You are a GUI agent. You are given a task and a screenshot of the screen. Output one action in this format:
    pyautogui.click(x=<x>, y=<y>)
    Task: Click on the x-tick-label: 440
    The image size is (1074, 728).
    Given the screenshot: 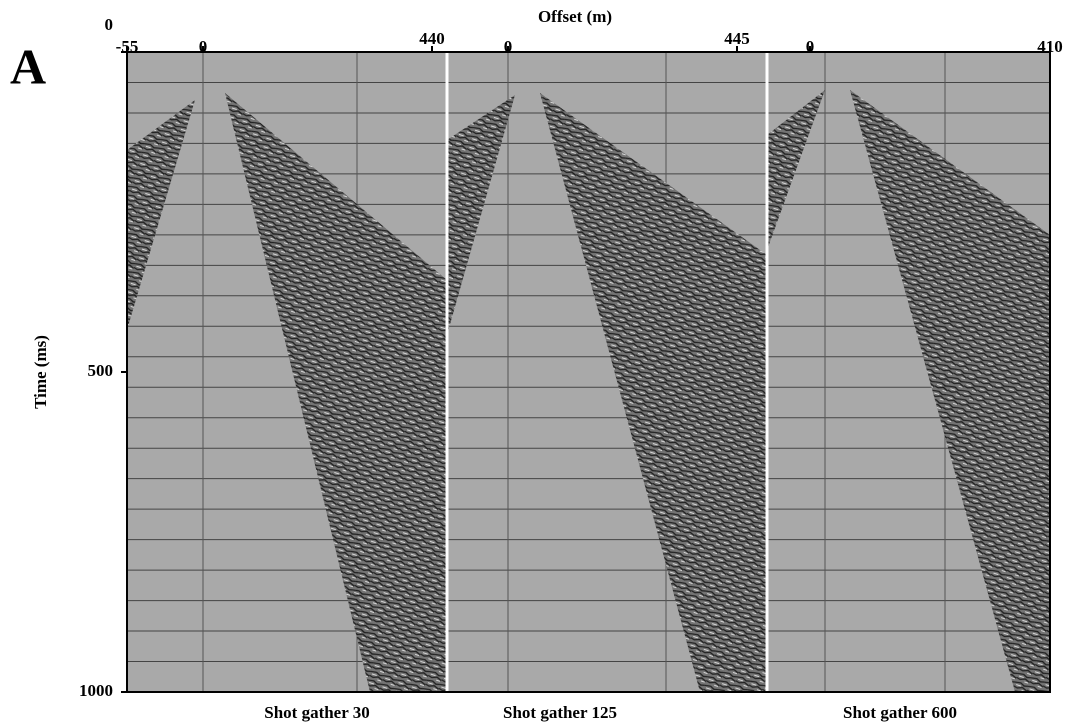 What is the action you would take?
    pyautogui.click(x=432, y=38)
    